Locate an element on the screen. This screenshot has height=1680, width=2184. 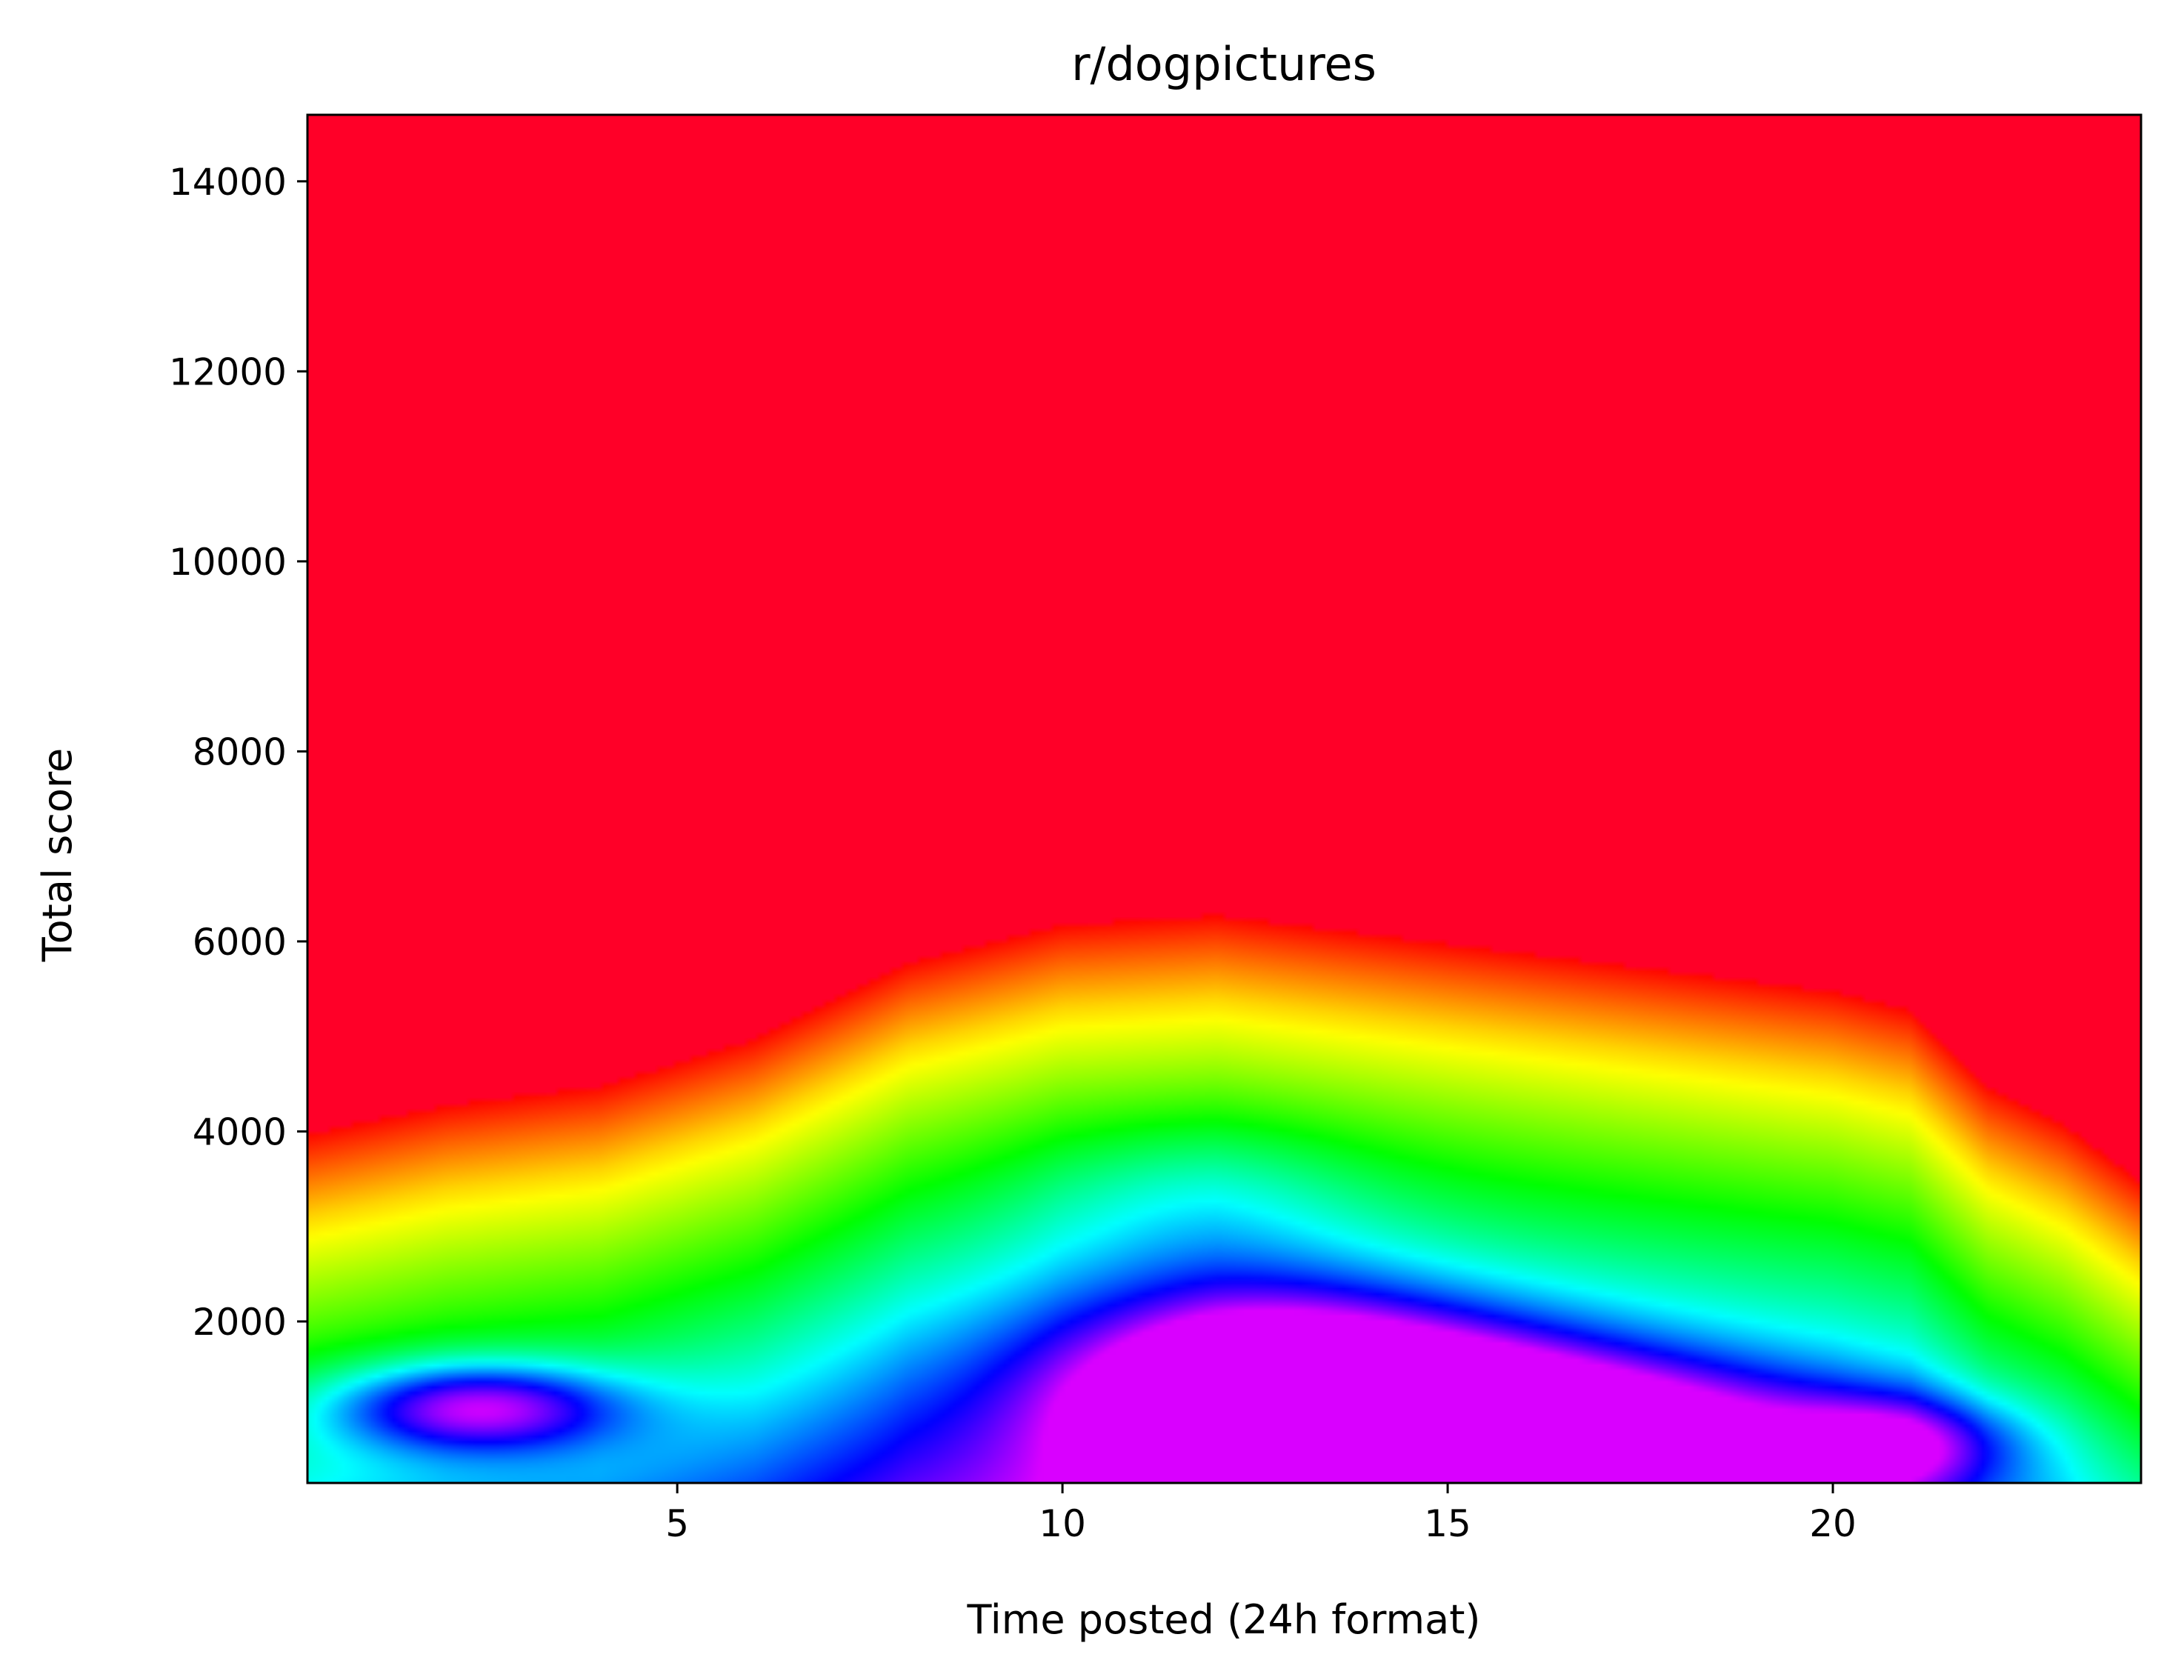
y-ticks: 2000 4000 6000 8000 10000 12000 14000 is located at coordinates (238, 752).